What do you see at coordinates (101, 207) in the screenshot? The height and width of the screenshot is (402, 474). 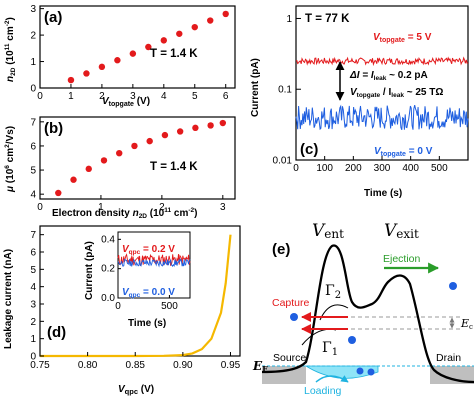 I see `panel-b-xtick-label: 1` at bounding box center [101, 207].